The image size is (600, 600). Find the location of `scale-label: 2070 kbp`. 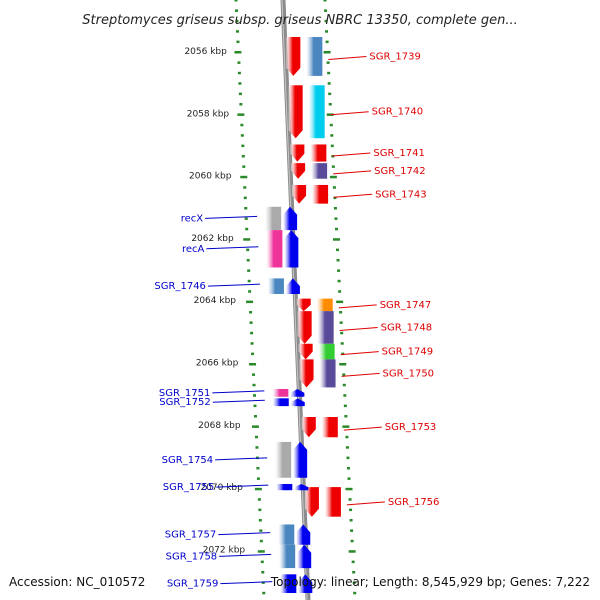

scale-label: 2070 kbp is located at coordinates (221, 488).